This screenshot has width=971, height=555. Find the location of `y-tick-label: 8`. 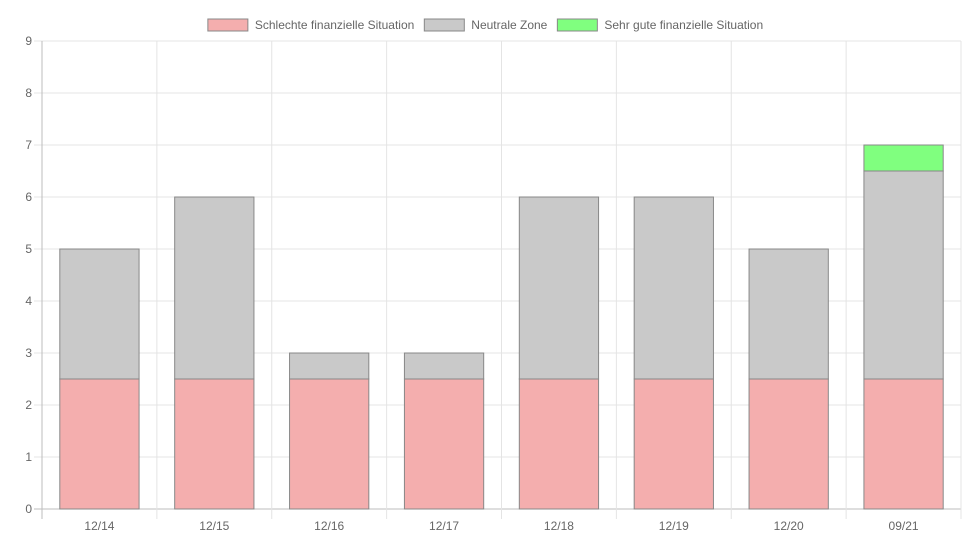

y-tick-label: 8 is located at coordinates (28, 93).